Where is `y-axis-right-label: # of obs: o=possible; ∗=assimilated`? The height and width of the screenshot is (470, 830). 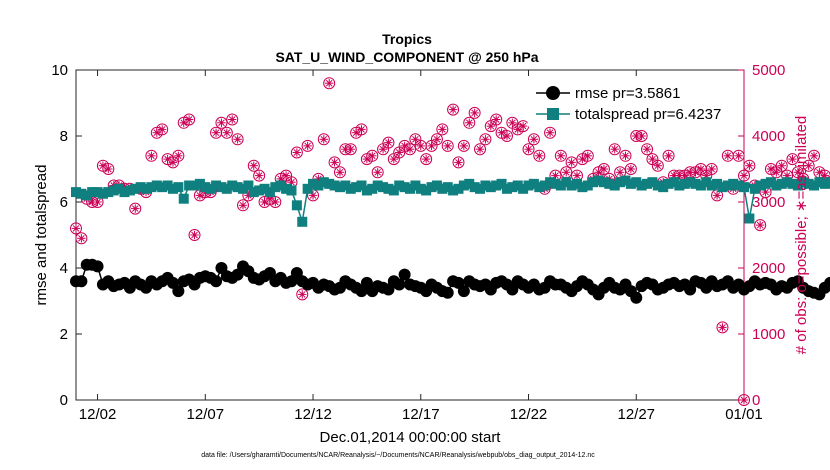 y-axis-right-label: # of obs: o=possible; ∗=assimilated is located at coordinates (801, 235).